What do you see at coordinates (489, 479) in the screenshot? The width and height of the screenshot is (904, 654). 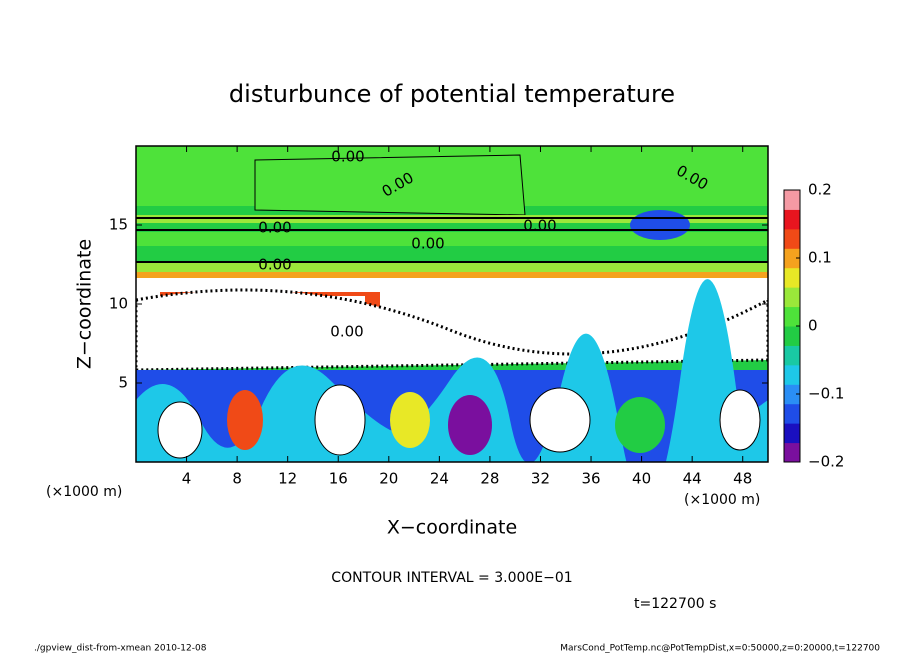 I see `x-tick-label: 28` at bounding box center [489, 479].